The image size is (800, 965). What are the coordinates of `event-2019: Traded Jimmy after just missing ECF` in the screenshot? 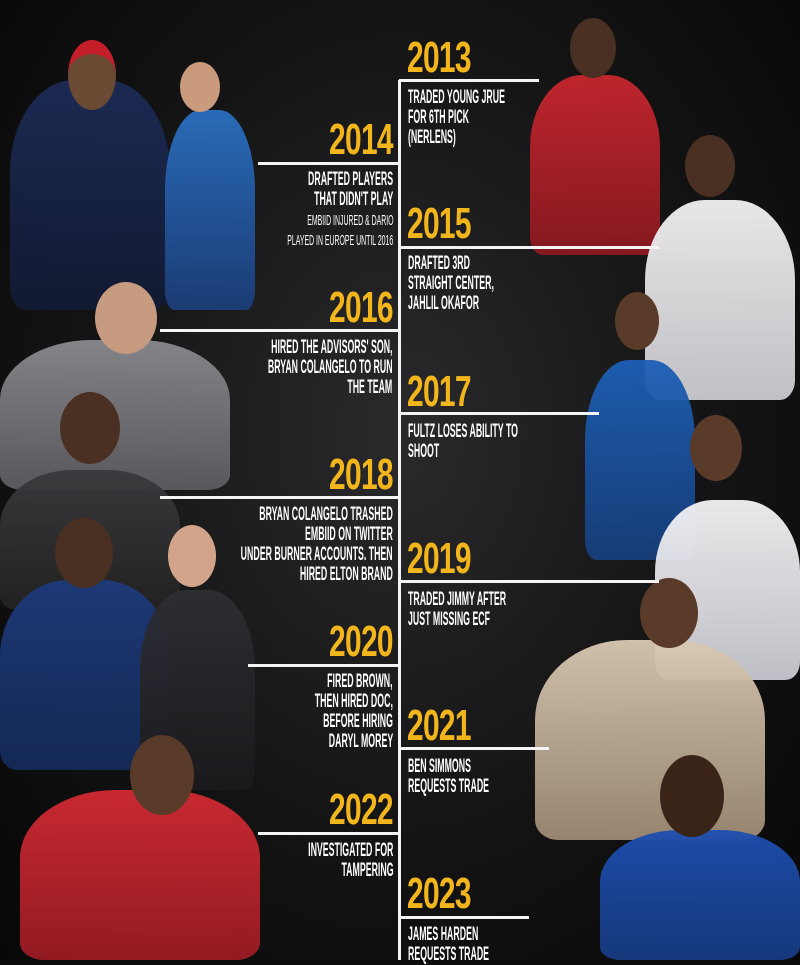 It's located at (457, 609).